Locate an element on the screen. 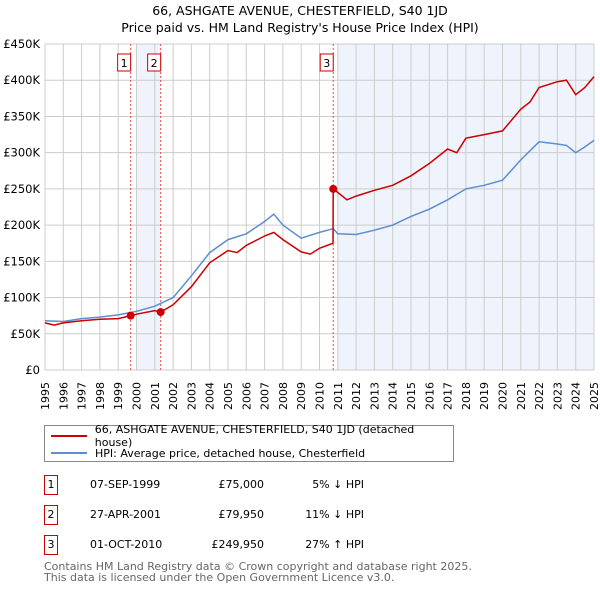  transaction-row: 1 07-SEP-1999 £75,000 5% ↓ HPI is located at coordinates (244, 485).